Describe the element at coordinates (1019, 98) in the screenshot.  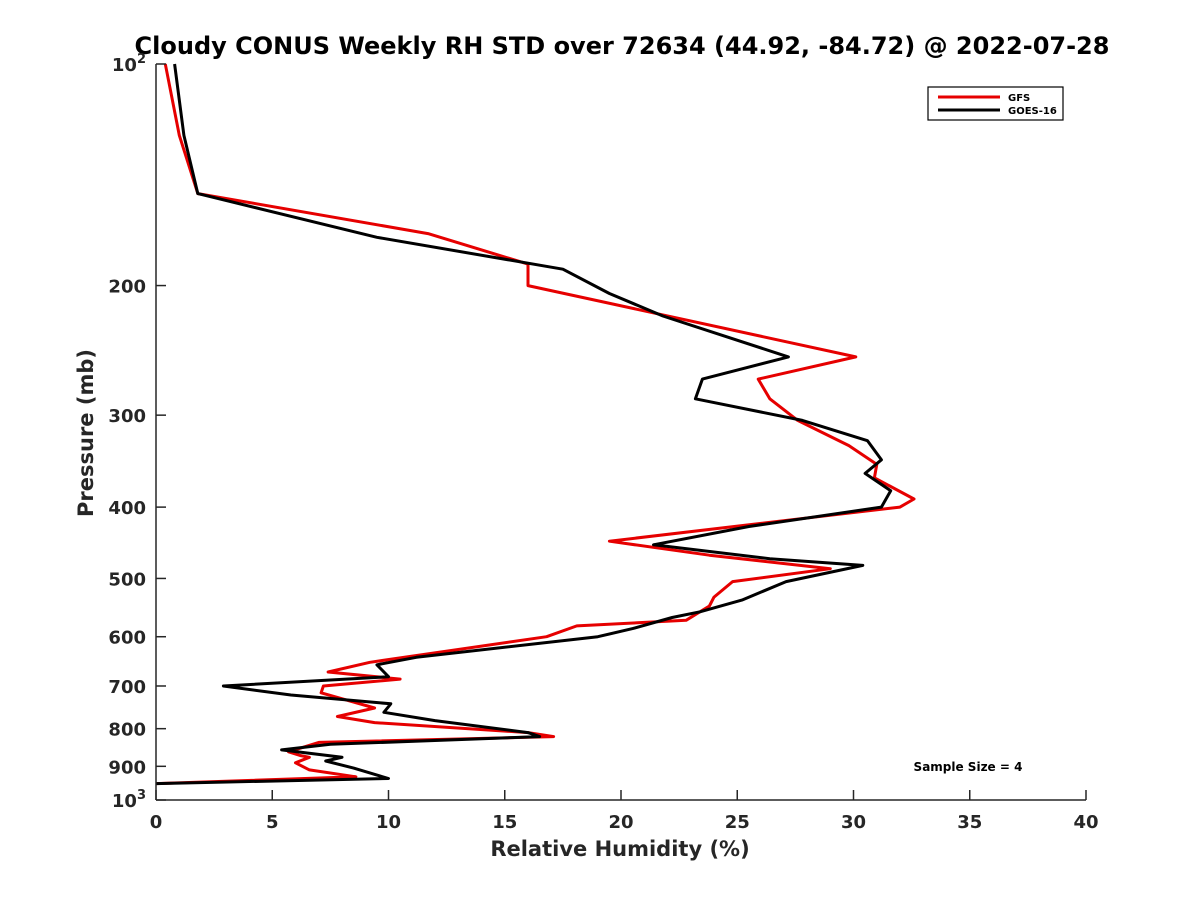
I see `legend-label-gfs: GFS` at that location.